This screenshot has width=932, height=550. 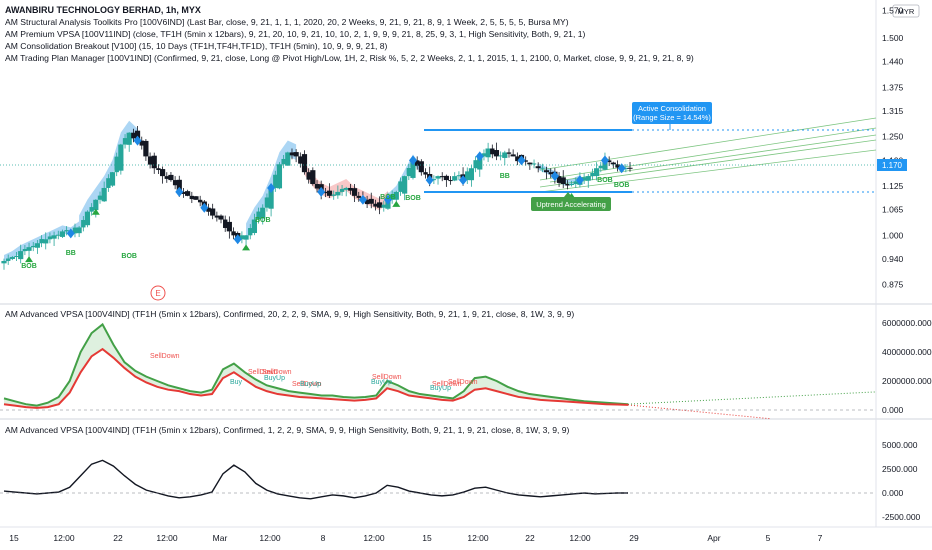 I want to click on buy-triangle-icon, so click(x=95, y=211).